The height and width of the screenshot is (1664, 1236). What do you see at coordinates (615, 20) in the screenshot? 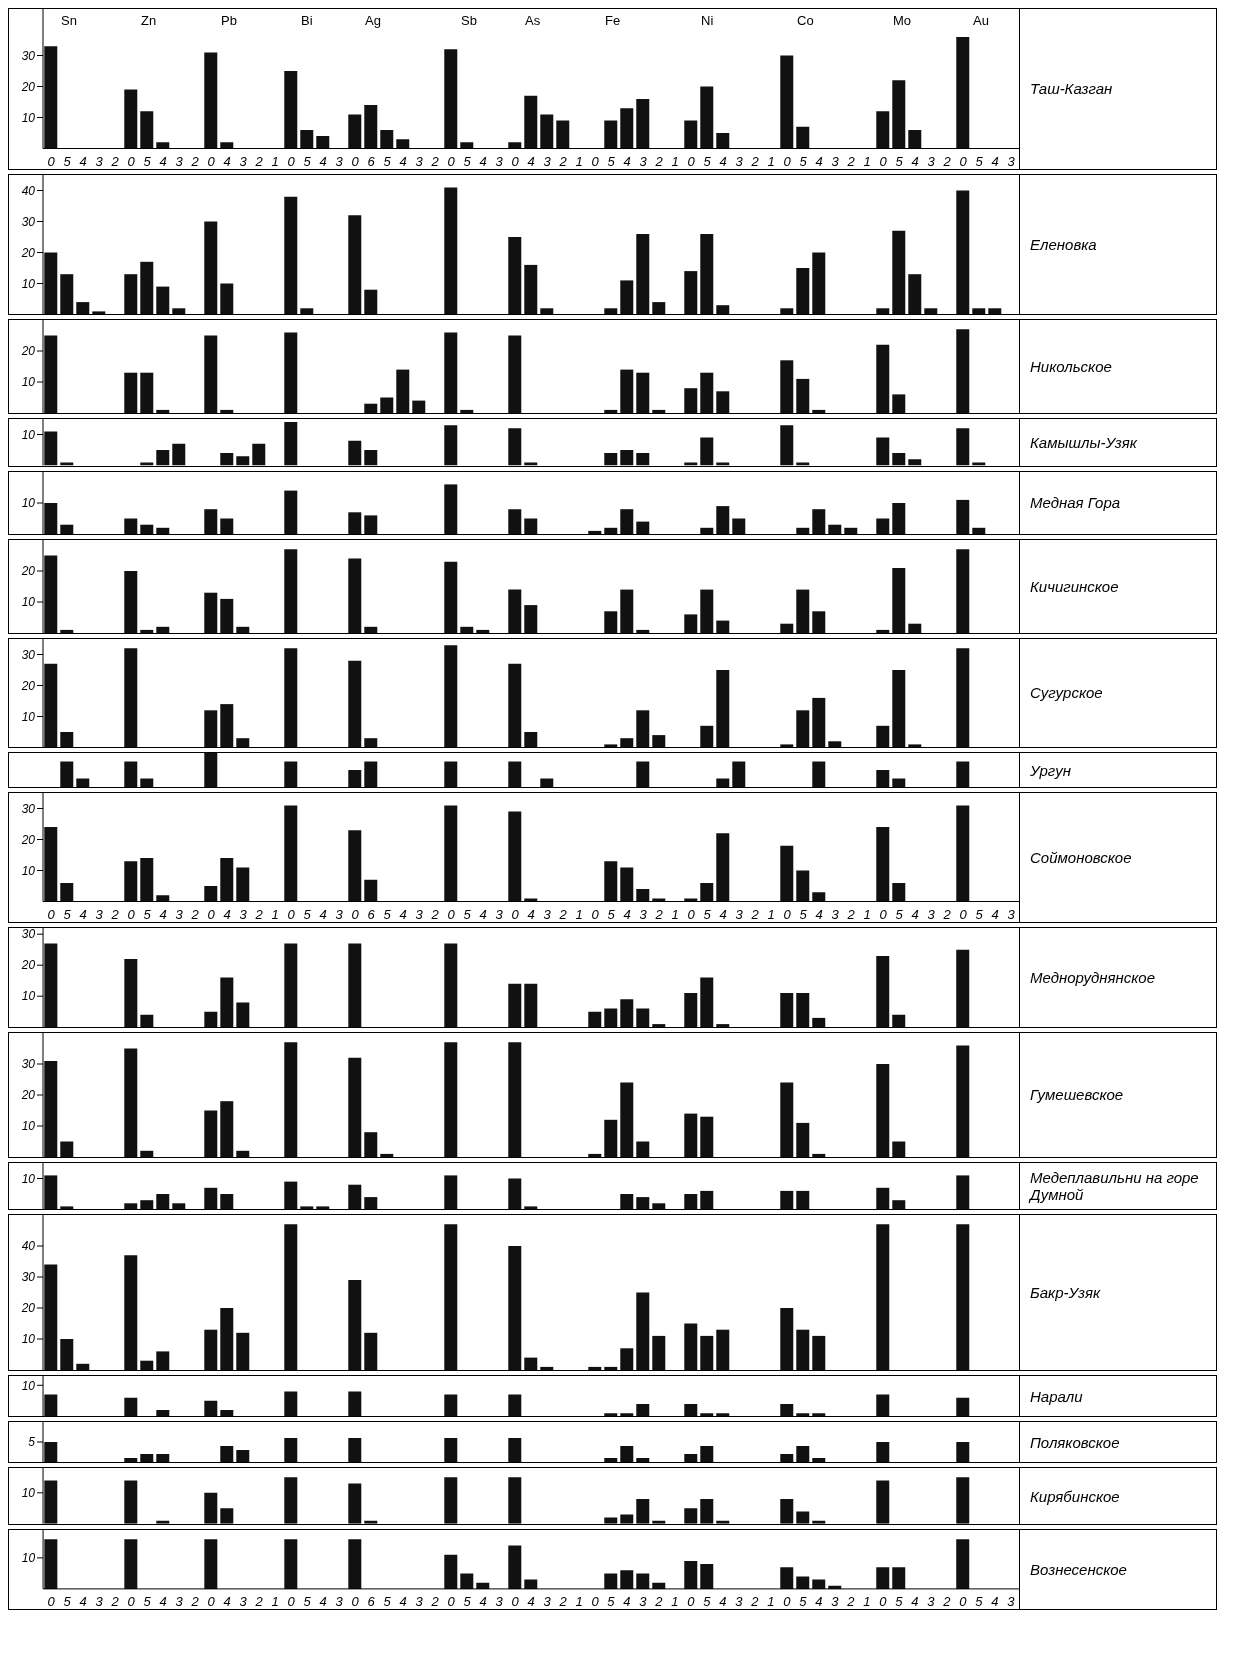
I see `annotation: Fe` at bounding box center [615, 20].